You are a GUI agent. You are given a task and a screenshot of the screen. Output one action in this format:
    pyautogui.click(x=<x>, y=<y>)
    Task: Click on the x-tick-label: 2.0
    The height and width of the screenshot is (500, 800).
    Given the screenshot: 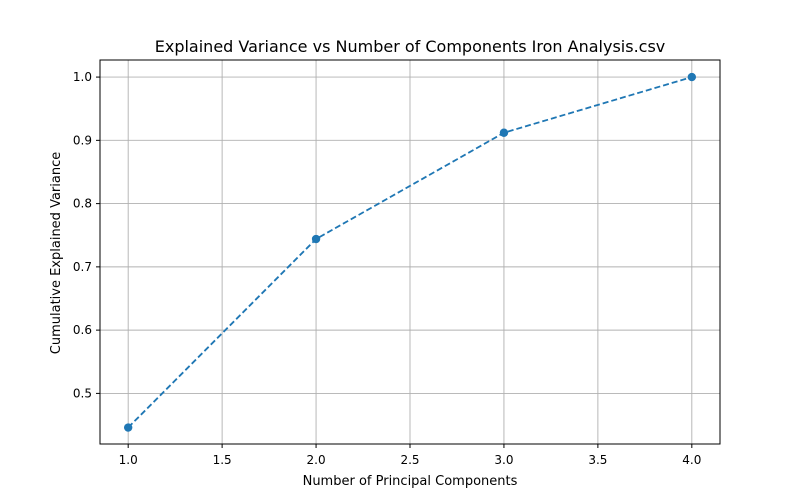 What is the action you would take?
    pyautogui.click(x=316, y=460)
    